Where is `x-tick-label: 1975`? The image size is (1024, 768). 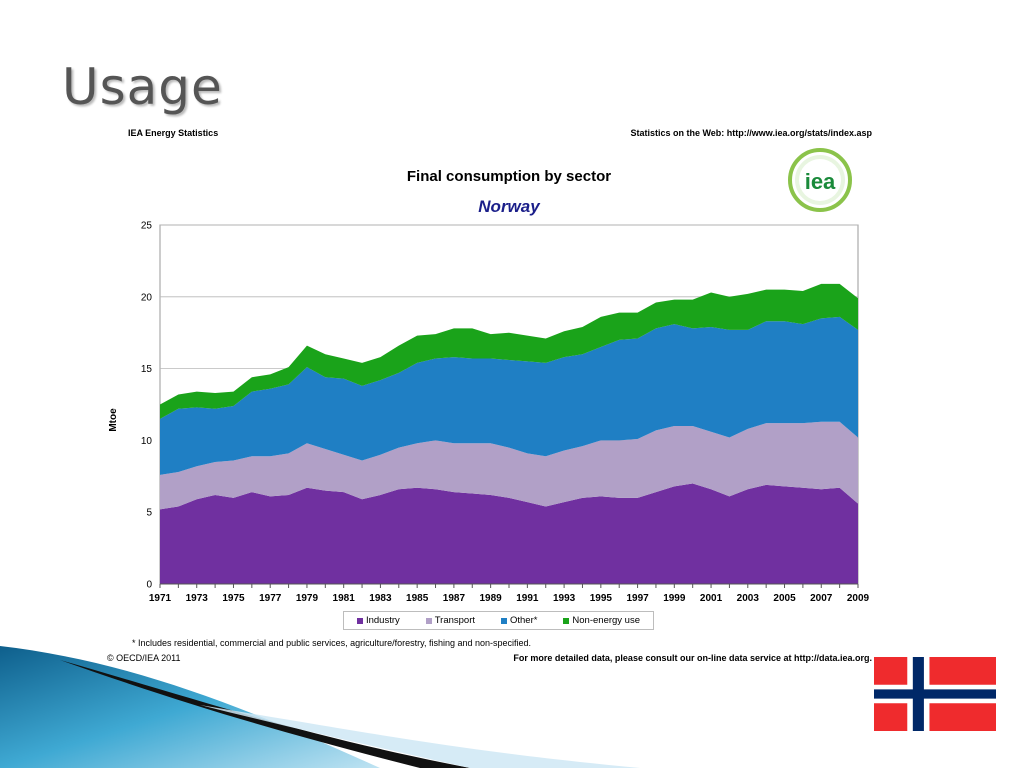 x-tick-label: 1975 is located at coordinates (233, 598).